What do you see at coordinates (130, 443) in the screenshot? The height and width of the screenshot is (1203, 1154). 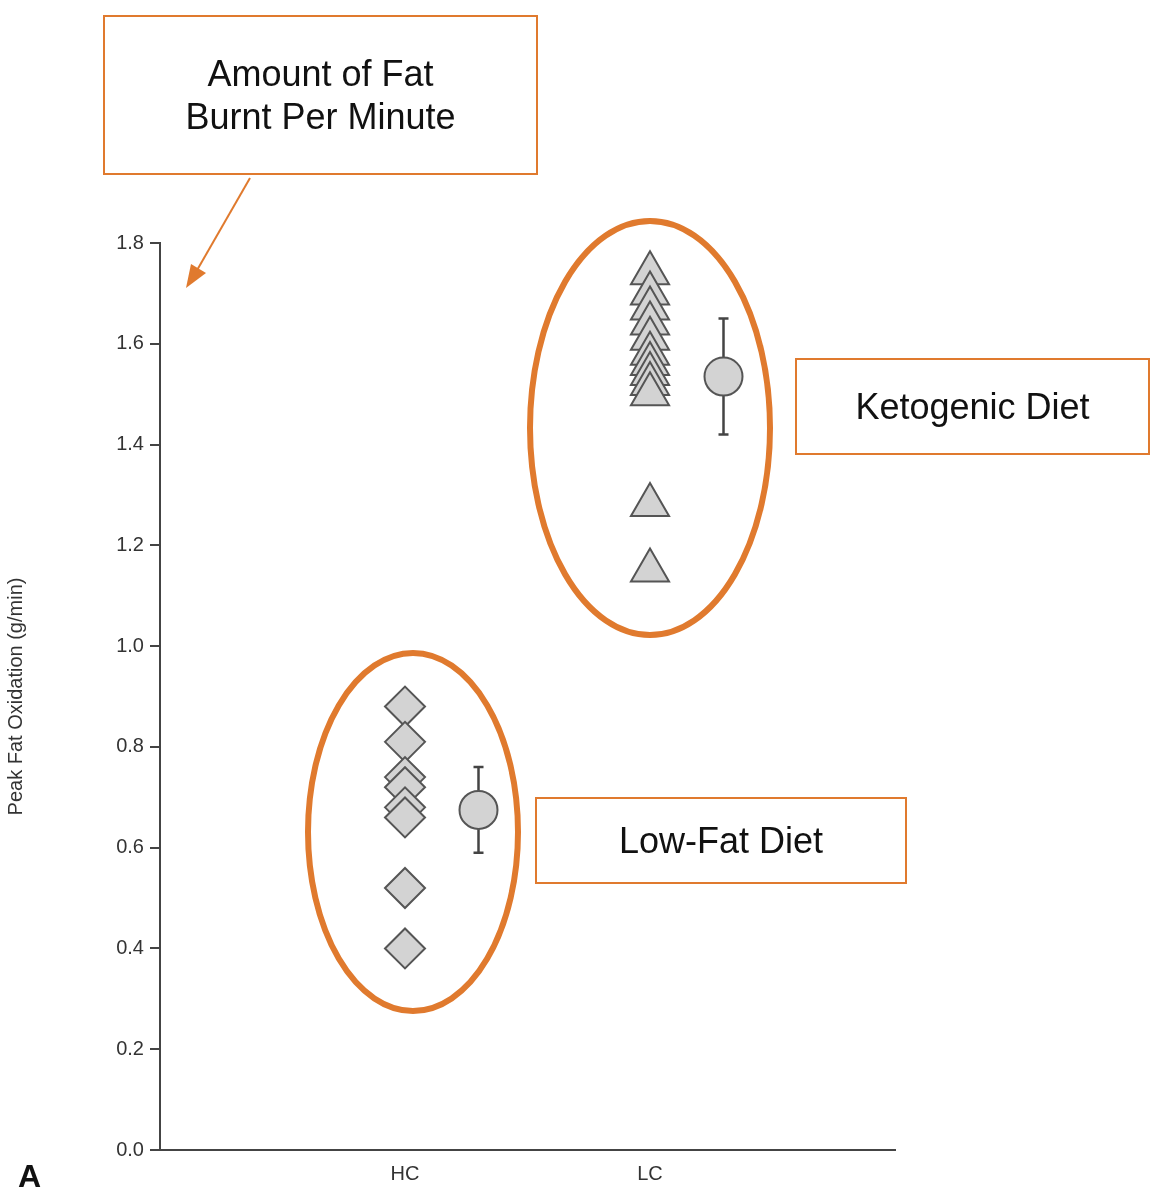 I see `y-tick-label: 1.4` at bounding box center [130, 443].